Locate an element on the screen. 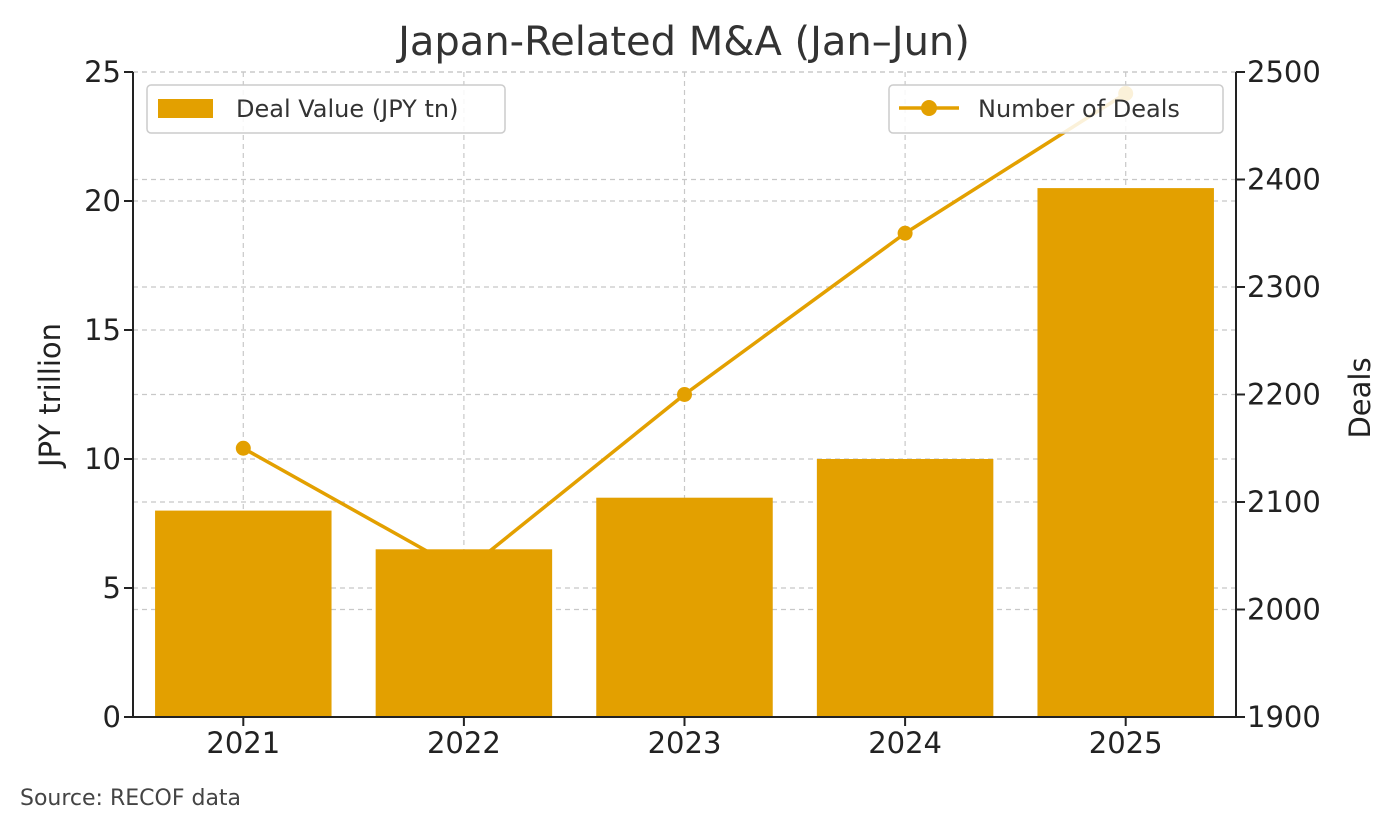  right-tick-label: 2300 is located at coordinates (1284, 287).